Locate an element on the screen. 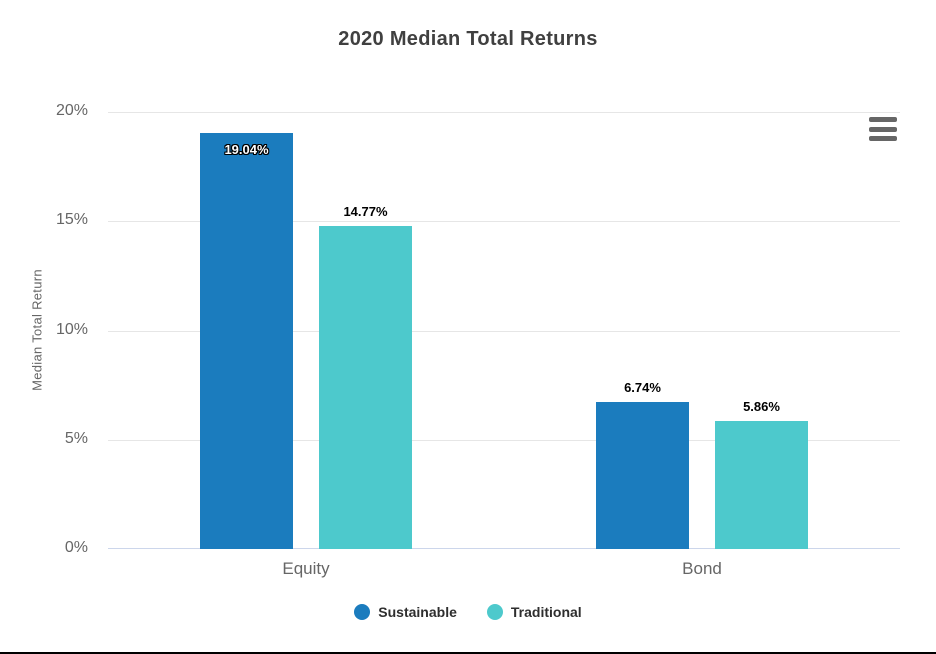  chart-context-menu-button hamburger-icon is located at coordinates (883, 129).